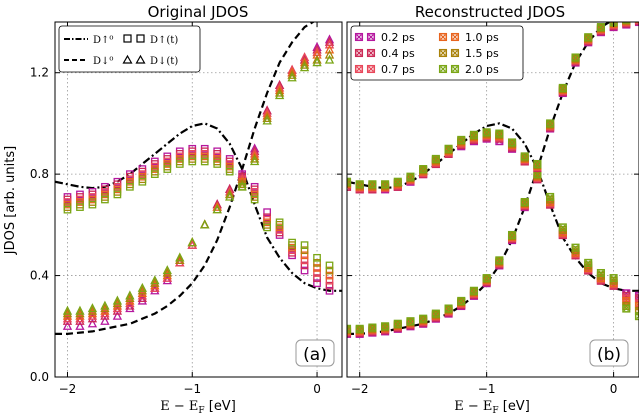 The image size is (639, 419). What do you see at coordinates (360, 389) in the screenshot?
I see `x-tick-label: −2` at bounding box center [360, 389].